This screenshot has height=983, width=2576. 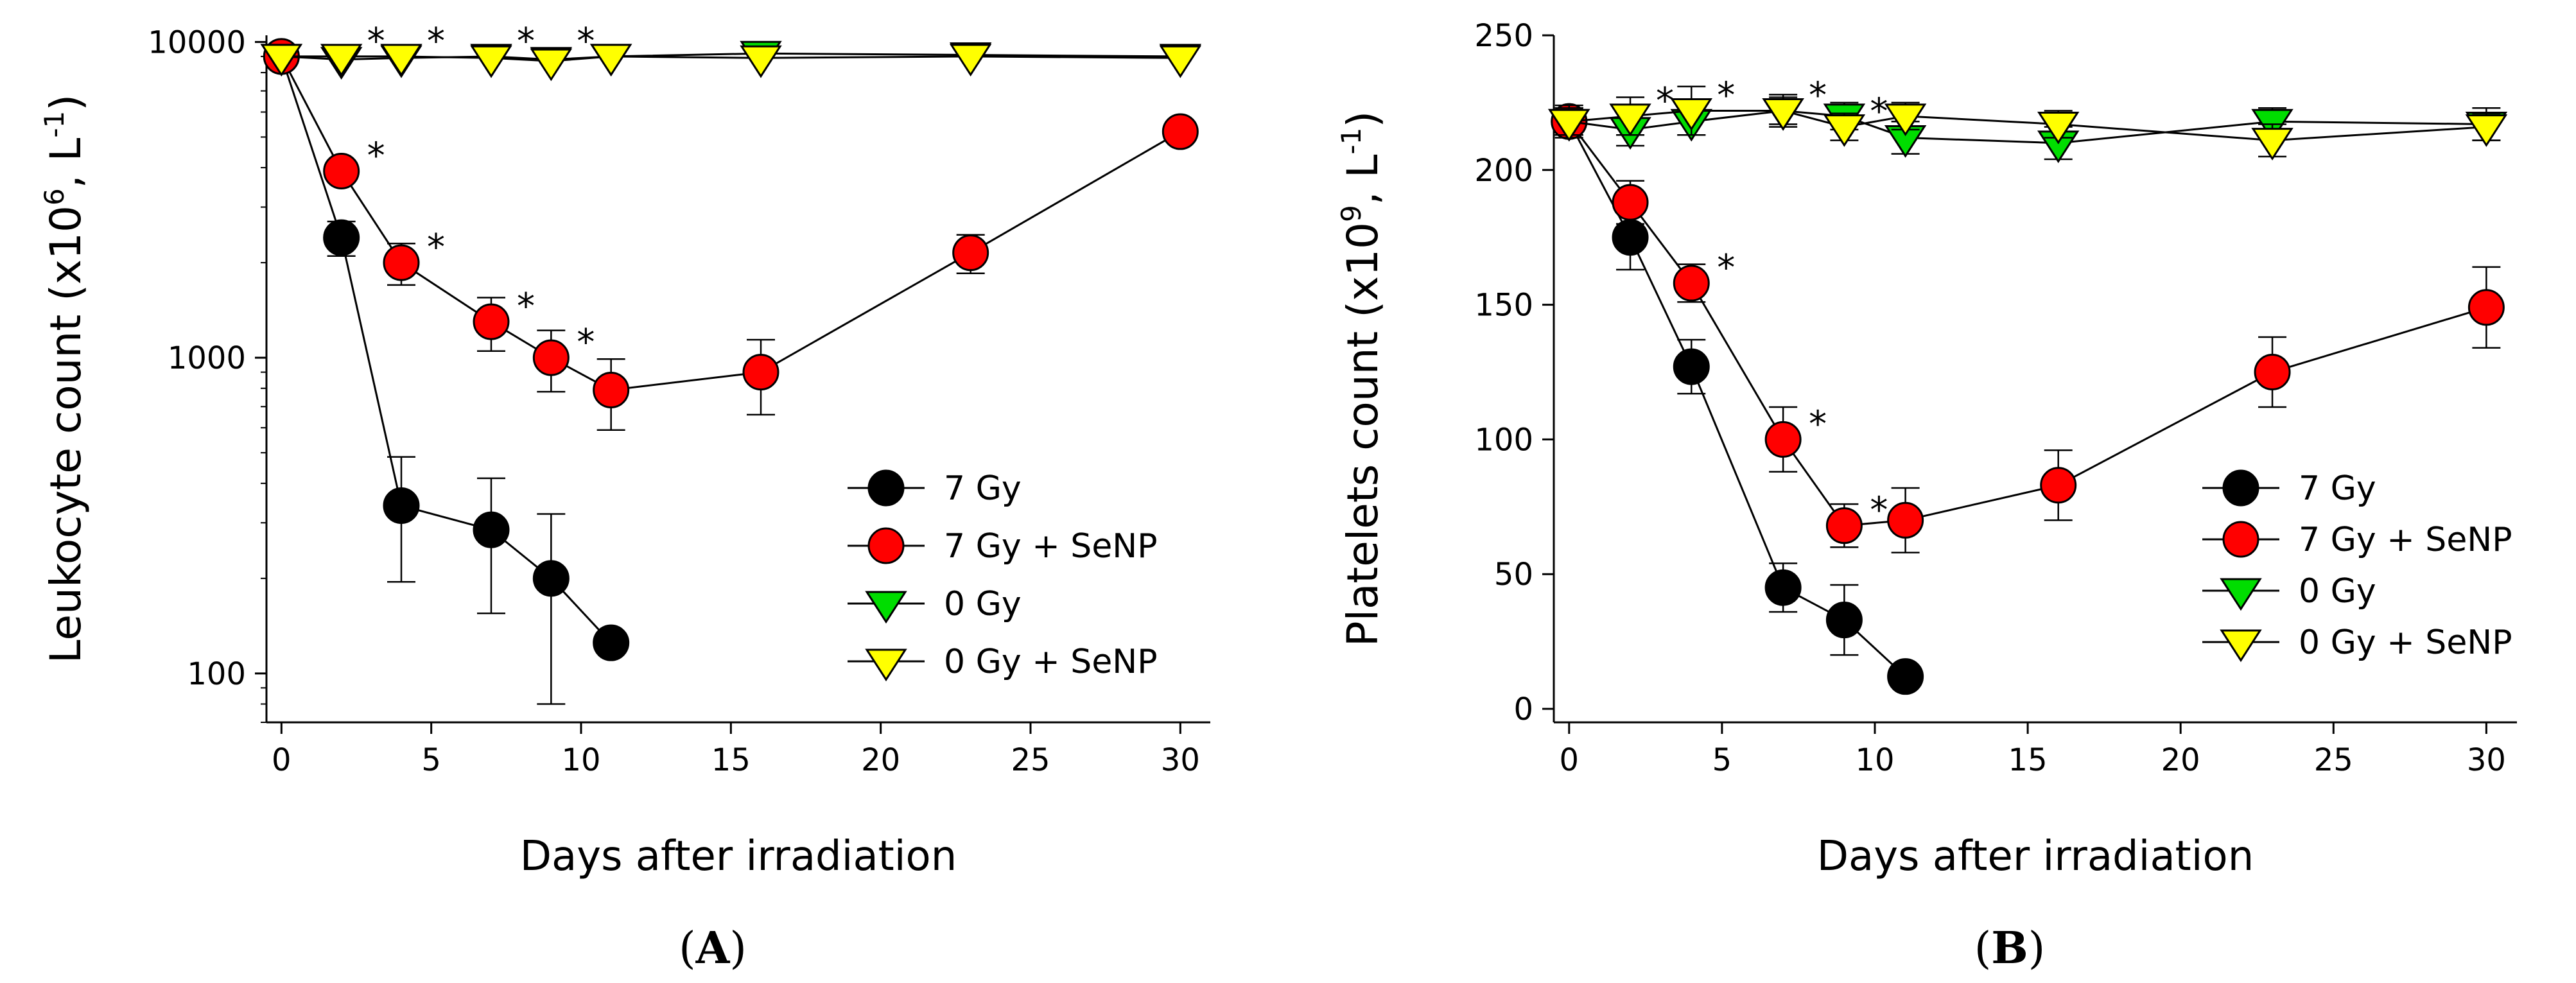 I want to click on y-tick-label: 250, so click(x=1503, y=36).